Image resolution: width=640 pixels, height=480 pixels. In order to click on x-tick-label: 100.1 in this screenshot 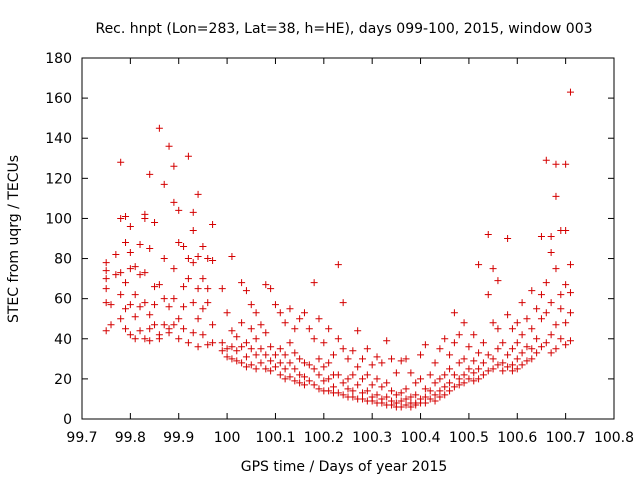, I will do `click(275, 438)`.